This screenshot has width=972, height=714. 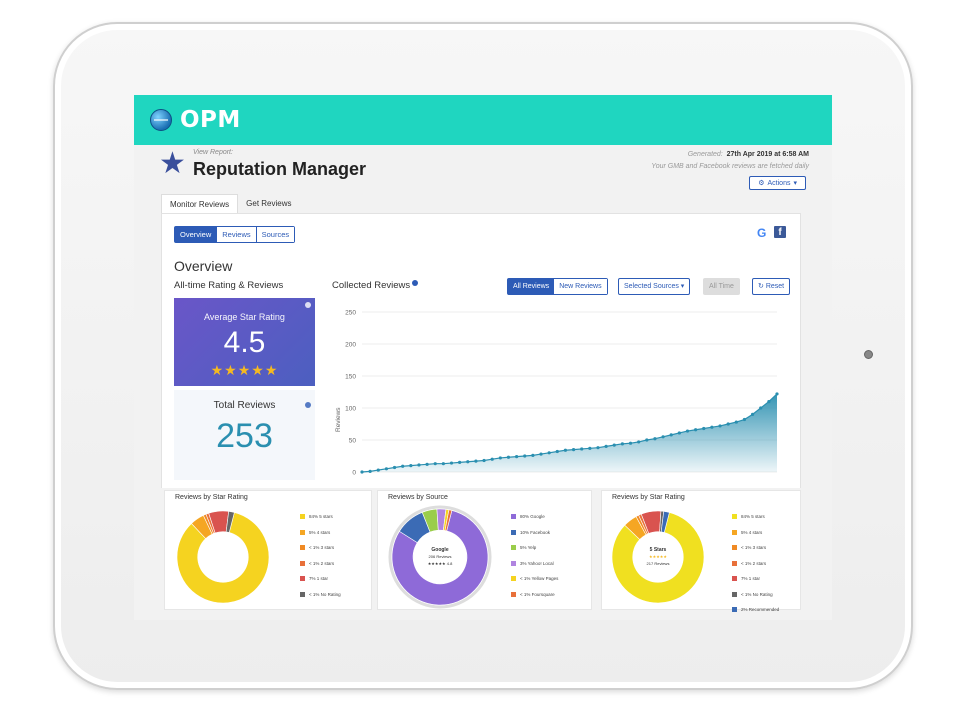 I want to click on all-time-button: All Time, so click(x=721, y=286).